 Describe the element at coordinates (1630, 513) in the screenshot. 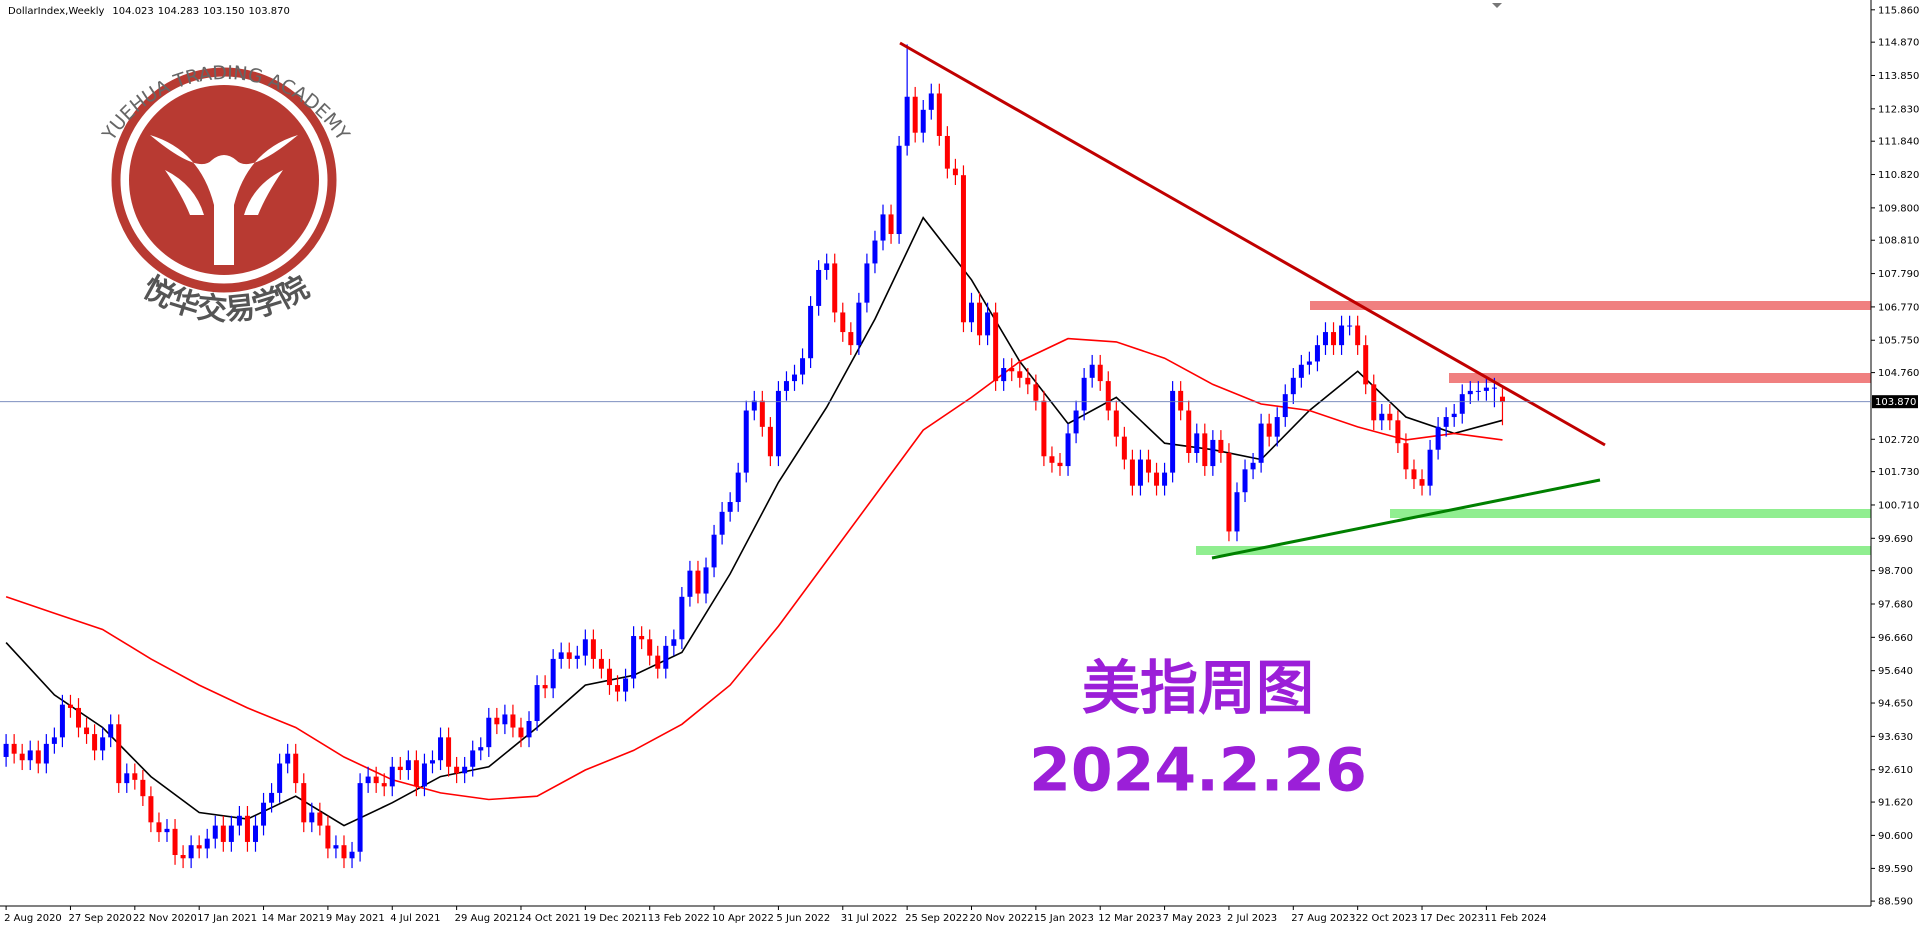

I see `support-zone` at that location.